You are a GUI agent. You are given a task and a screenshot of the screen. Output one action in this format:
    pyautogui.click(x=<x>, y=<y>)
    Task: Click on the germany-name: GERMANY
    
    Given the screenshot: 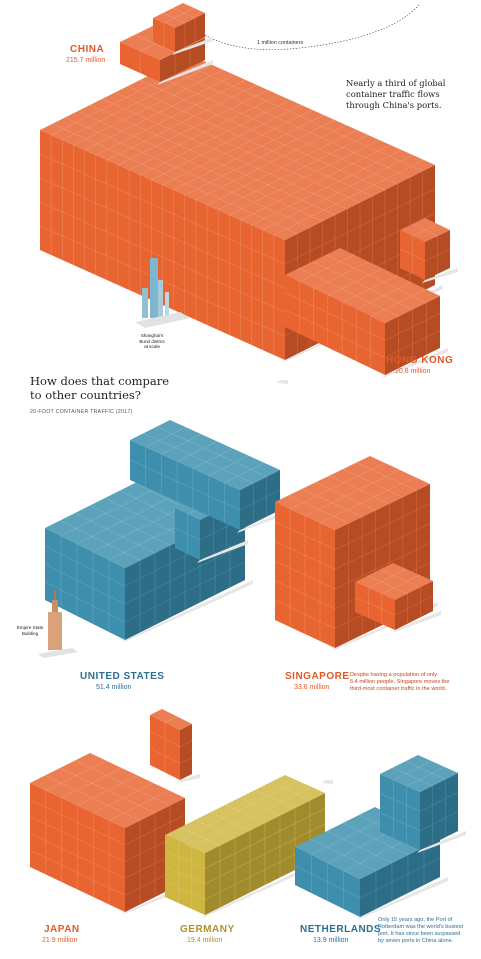 What is the action you would take?
    pyautogui.click(x=207, y=929)
    